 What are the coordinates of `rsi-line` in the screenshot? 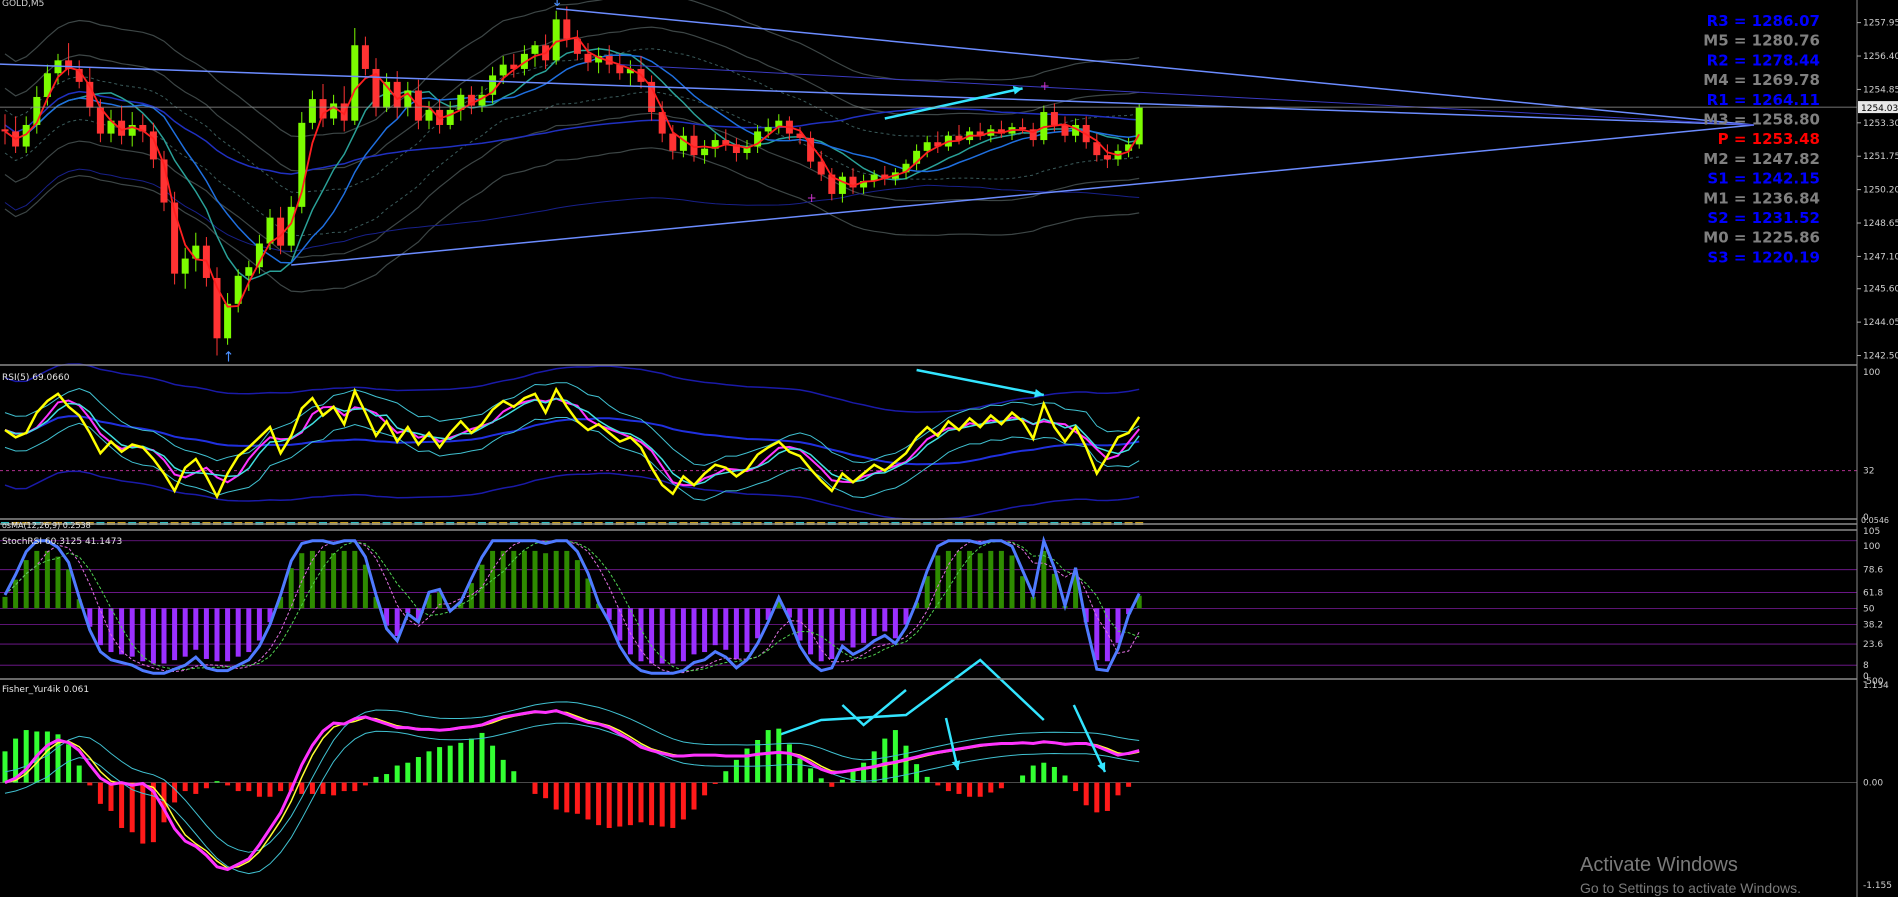 It's located at (572, 443).